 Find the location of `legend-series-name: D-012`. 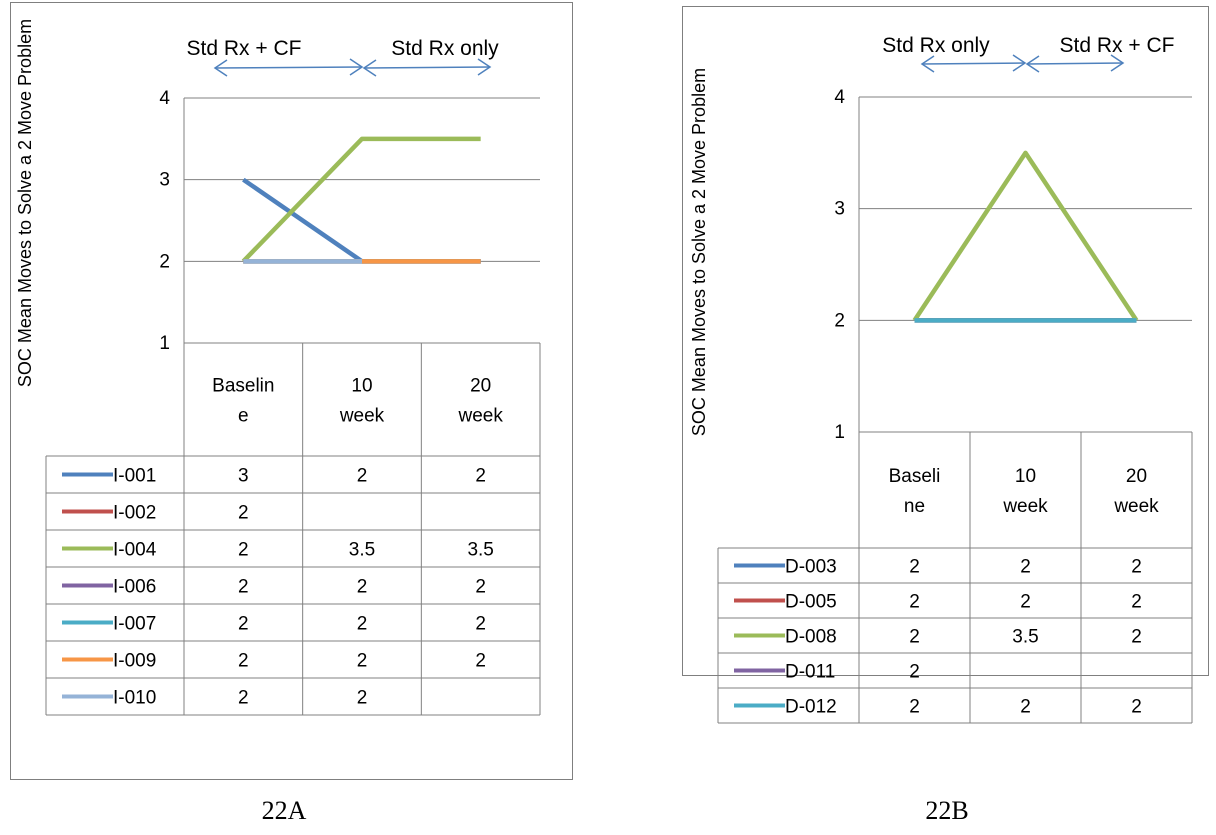

legend-series-name: D-012 is located at coordinates (811, 707).